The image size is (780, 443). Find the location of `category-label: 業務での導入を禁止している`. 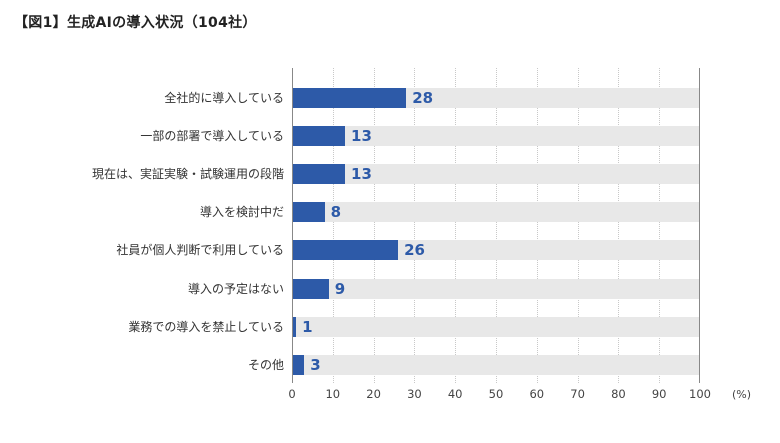

category-label: 業務での導入を禁止している is located at coordinates (206, 327).